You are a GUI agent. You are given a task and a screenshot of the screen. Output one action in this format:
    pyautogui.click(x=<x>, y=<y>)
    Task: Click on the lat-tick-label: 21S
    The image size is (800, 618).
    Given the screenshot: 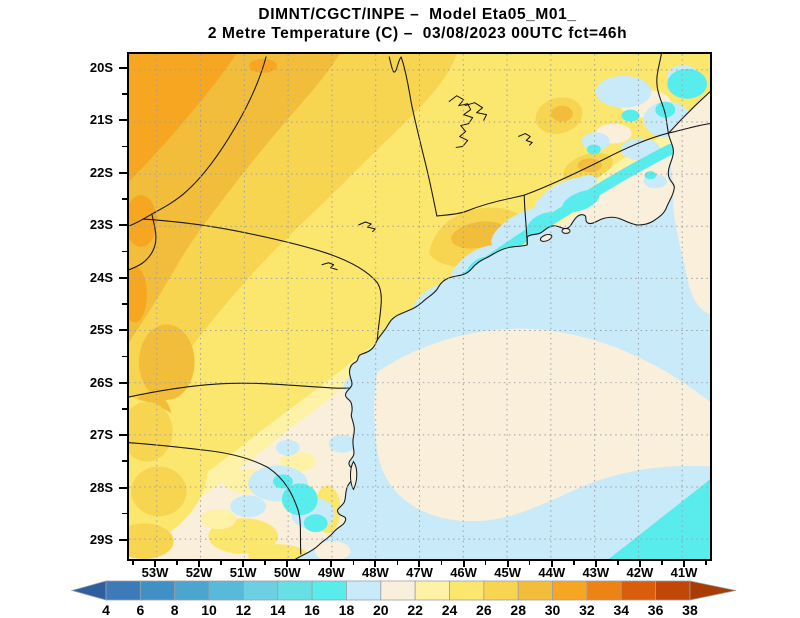 What is the action you would take?
    pyautogui.click(x=101, y=120)
    